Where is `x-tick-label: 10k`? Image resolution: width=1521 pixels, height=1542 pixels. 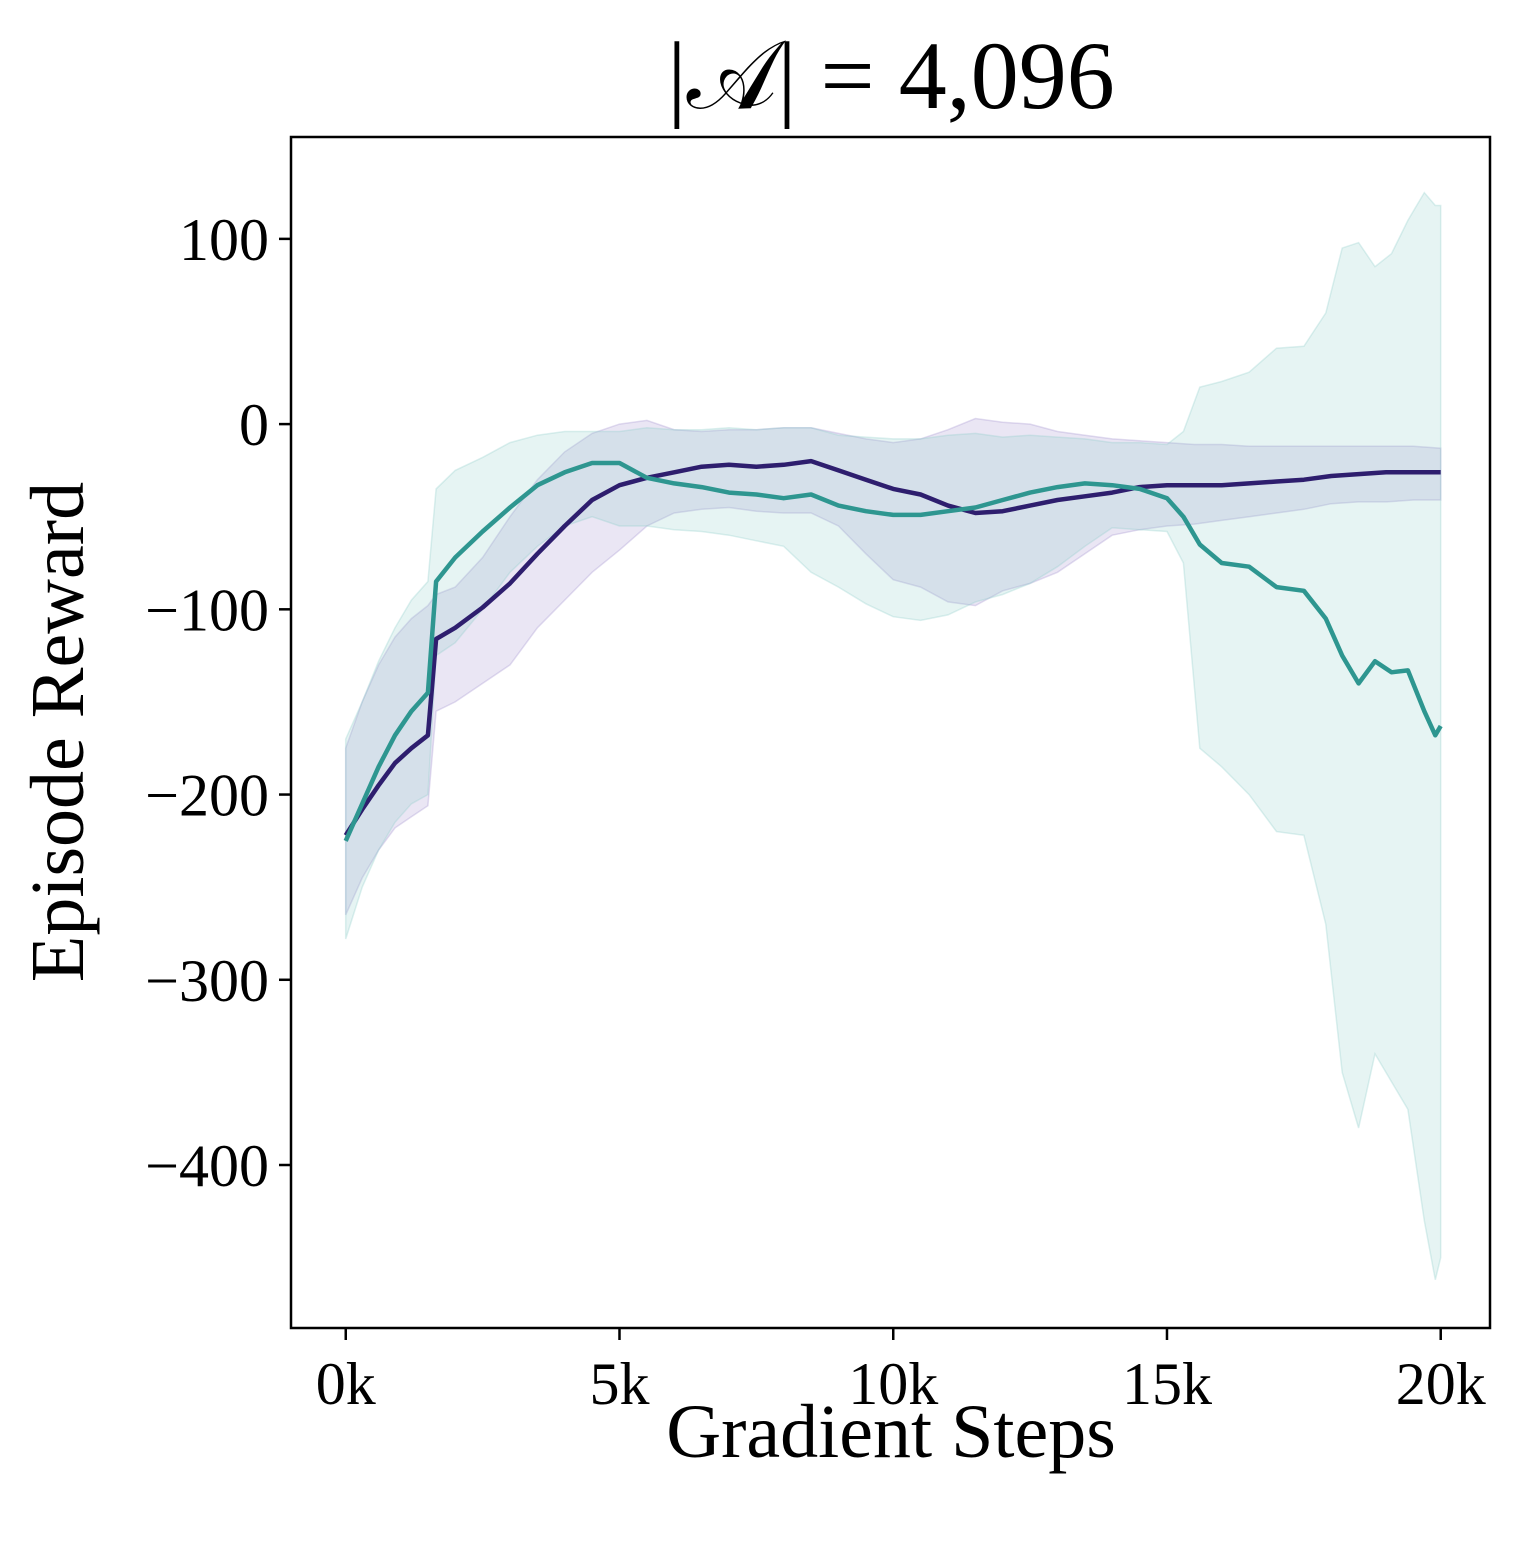 x-tick-label: 10k is located at coordinates (893, 1384).